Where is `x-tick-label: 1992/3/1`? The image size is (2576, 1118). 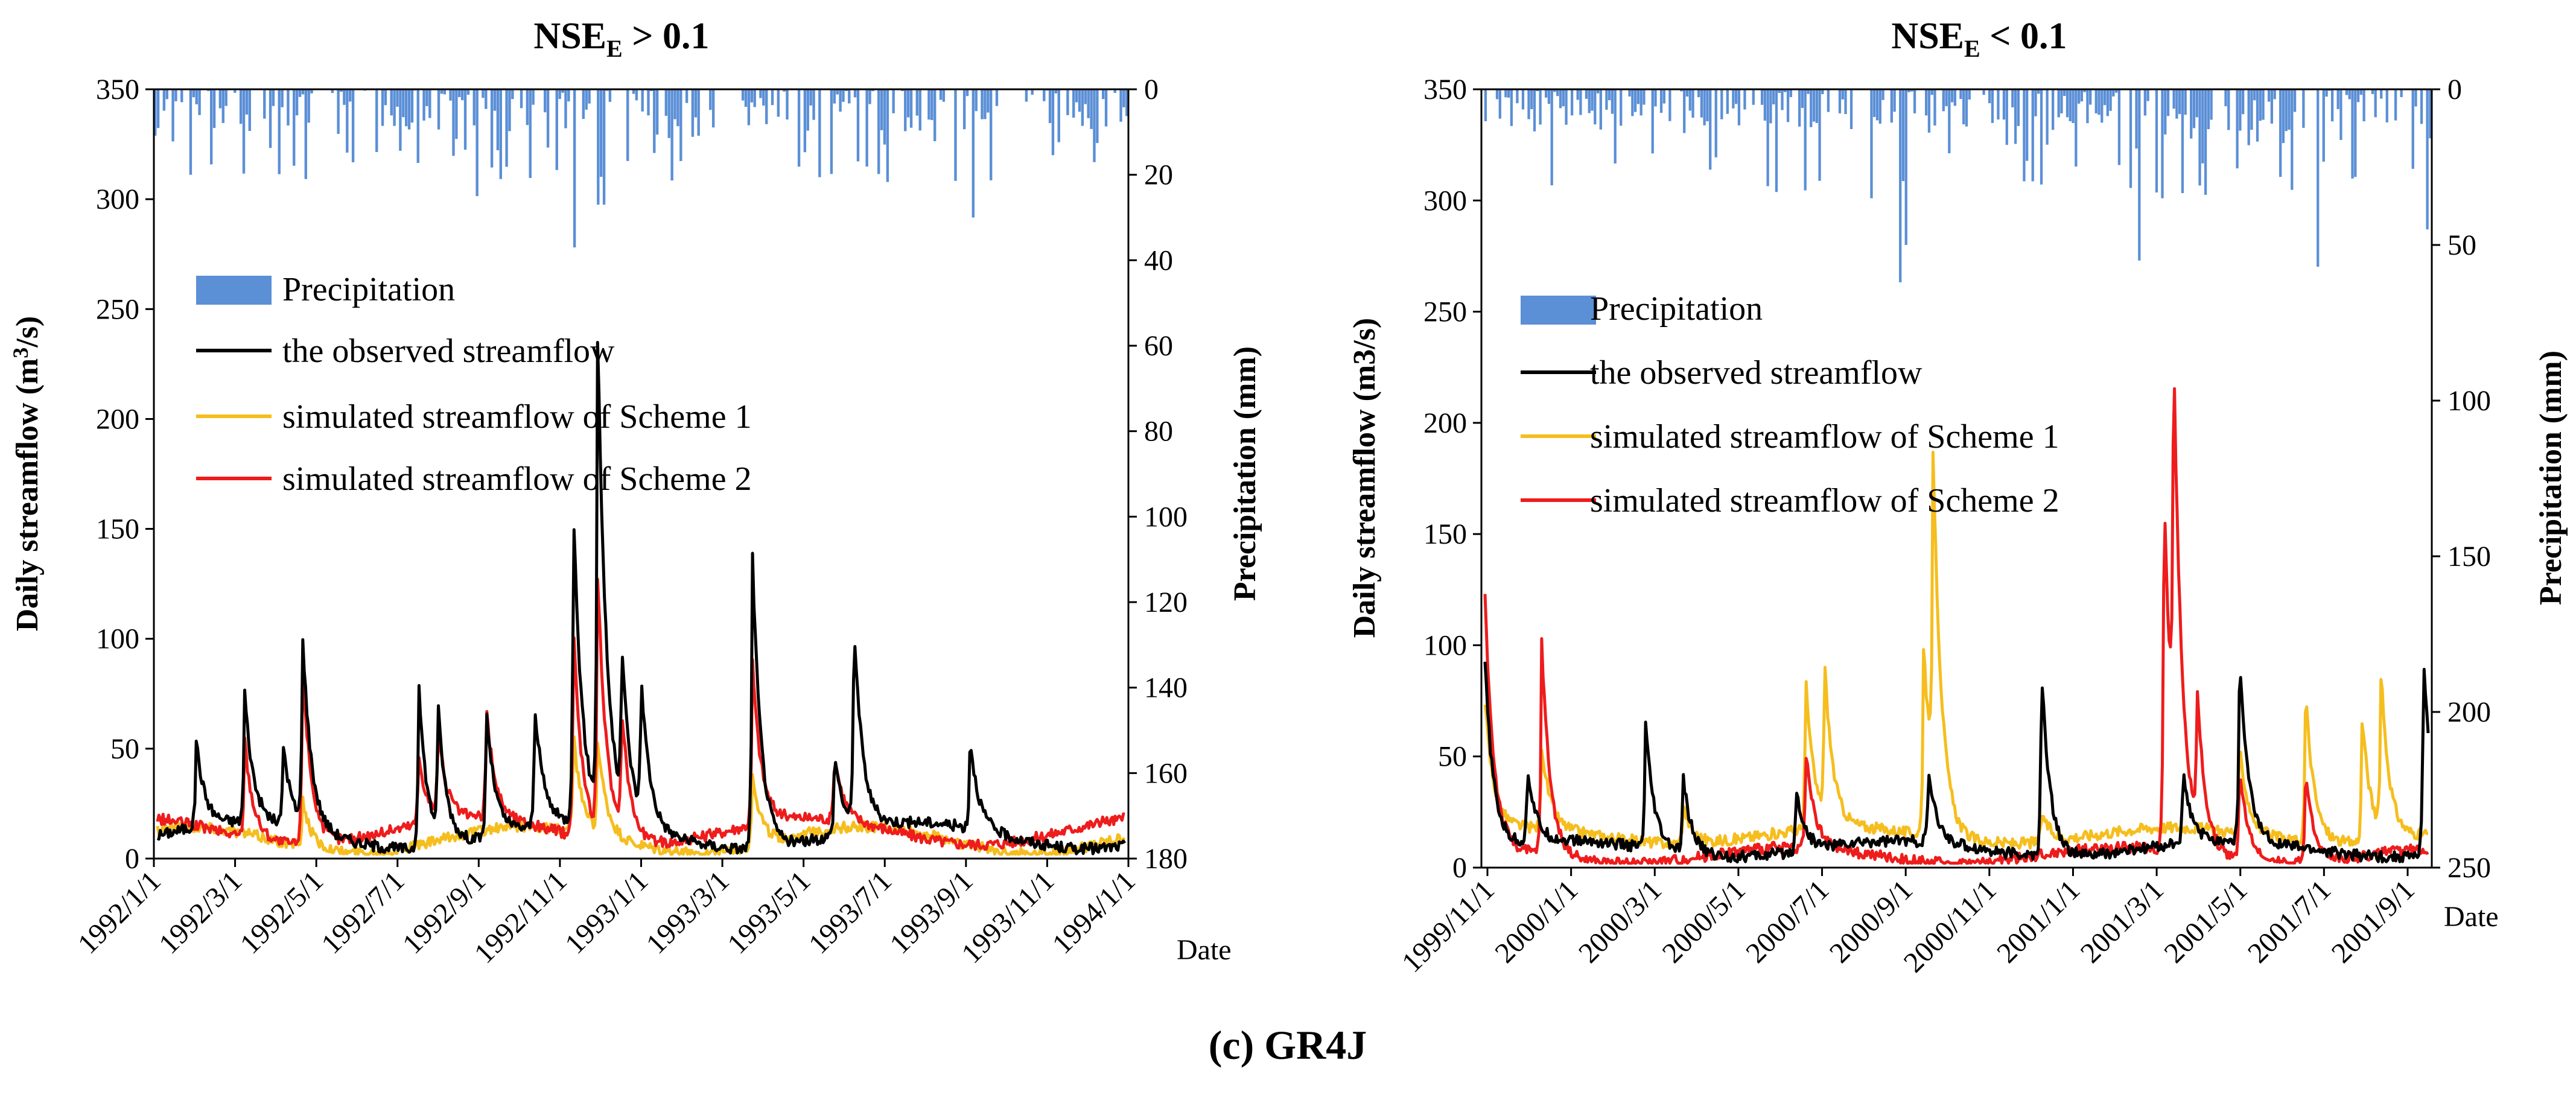
x-tick-label: 1992/3/1 is located at coordinates (201, 912).